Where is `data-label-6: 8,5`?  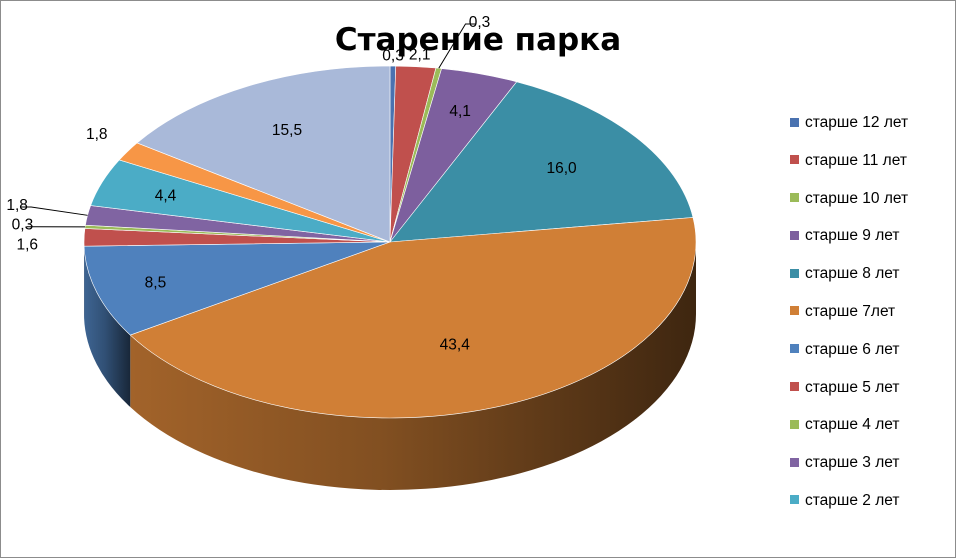 data-label-6: 8,5 is located at coordinates (156, 282).